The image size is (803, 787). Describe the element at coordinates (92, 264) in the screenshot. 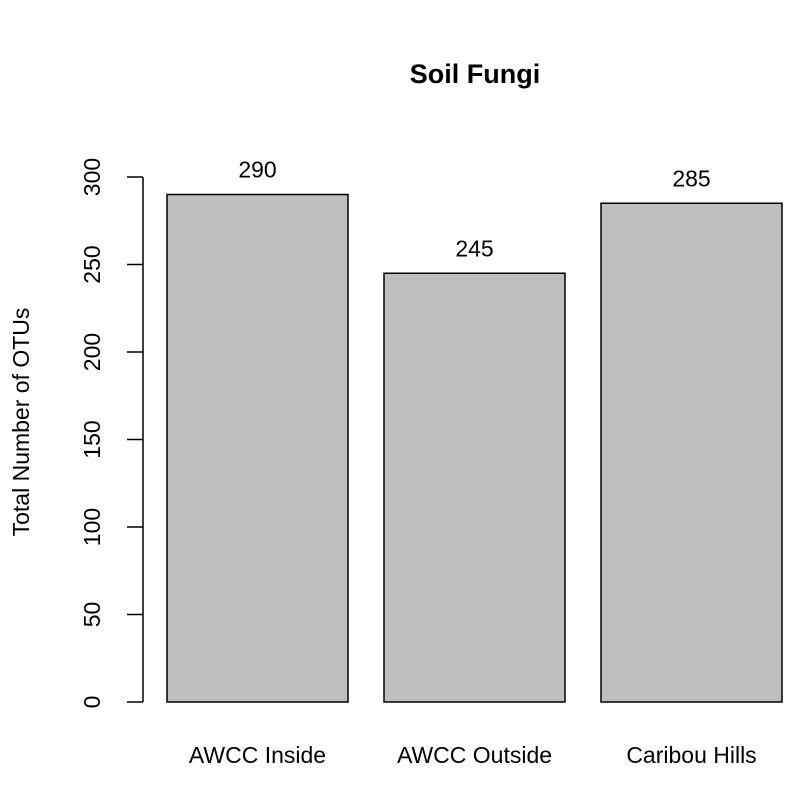

I see `y-tick-label: 250` at that location.